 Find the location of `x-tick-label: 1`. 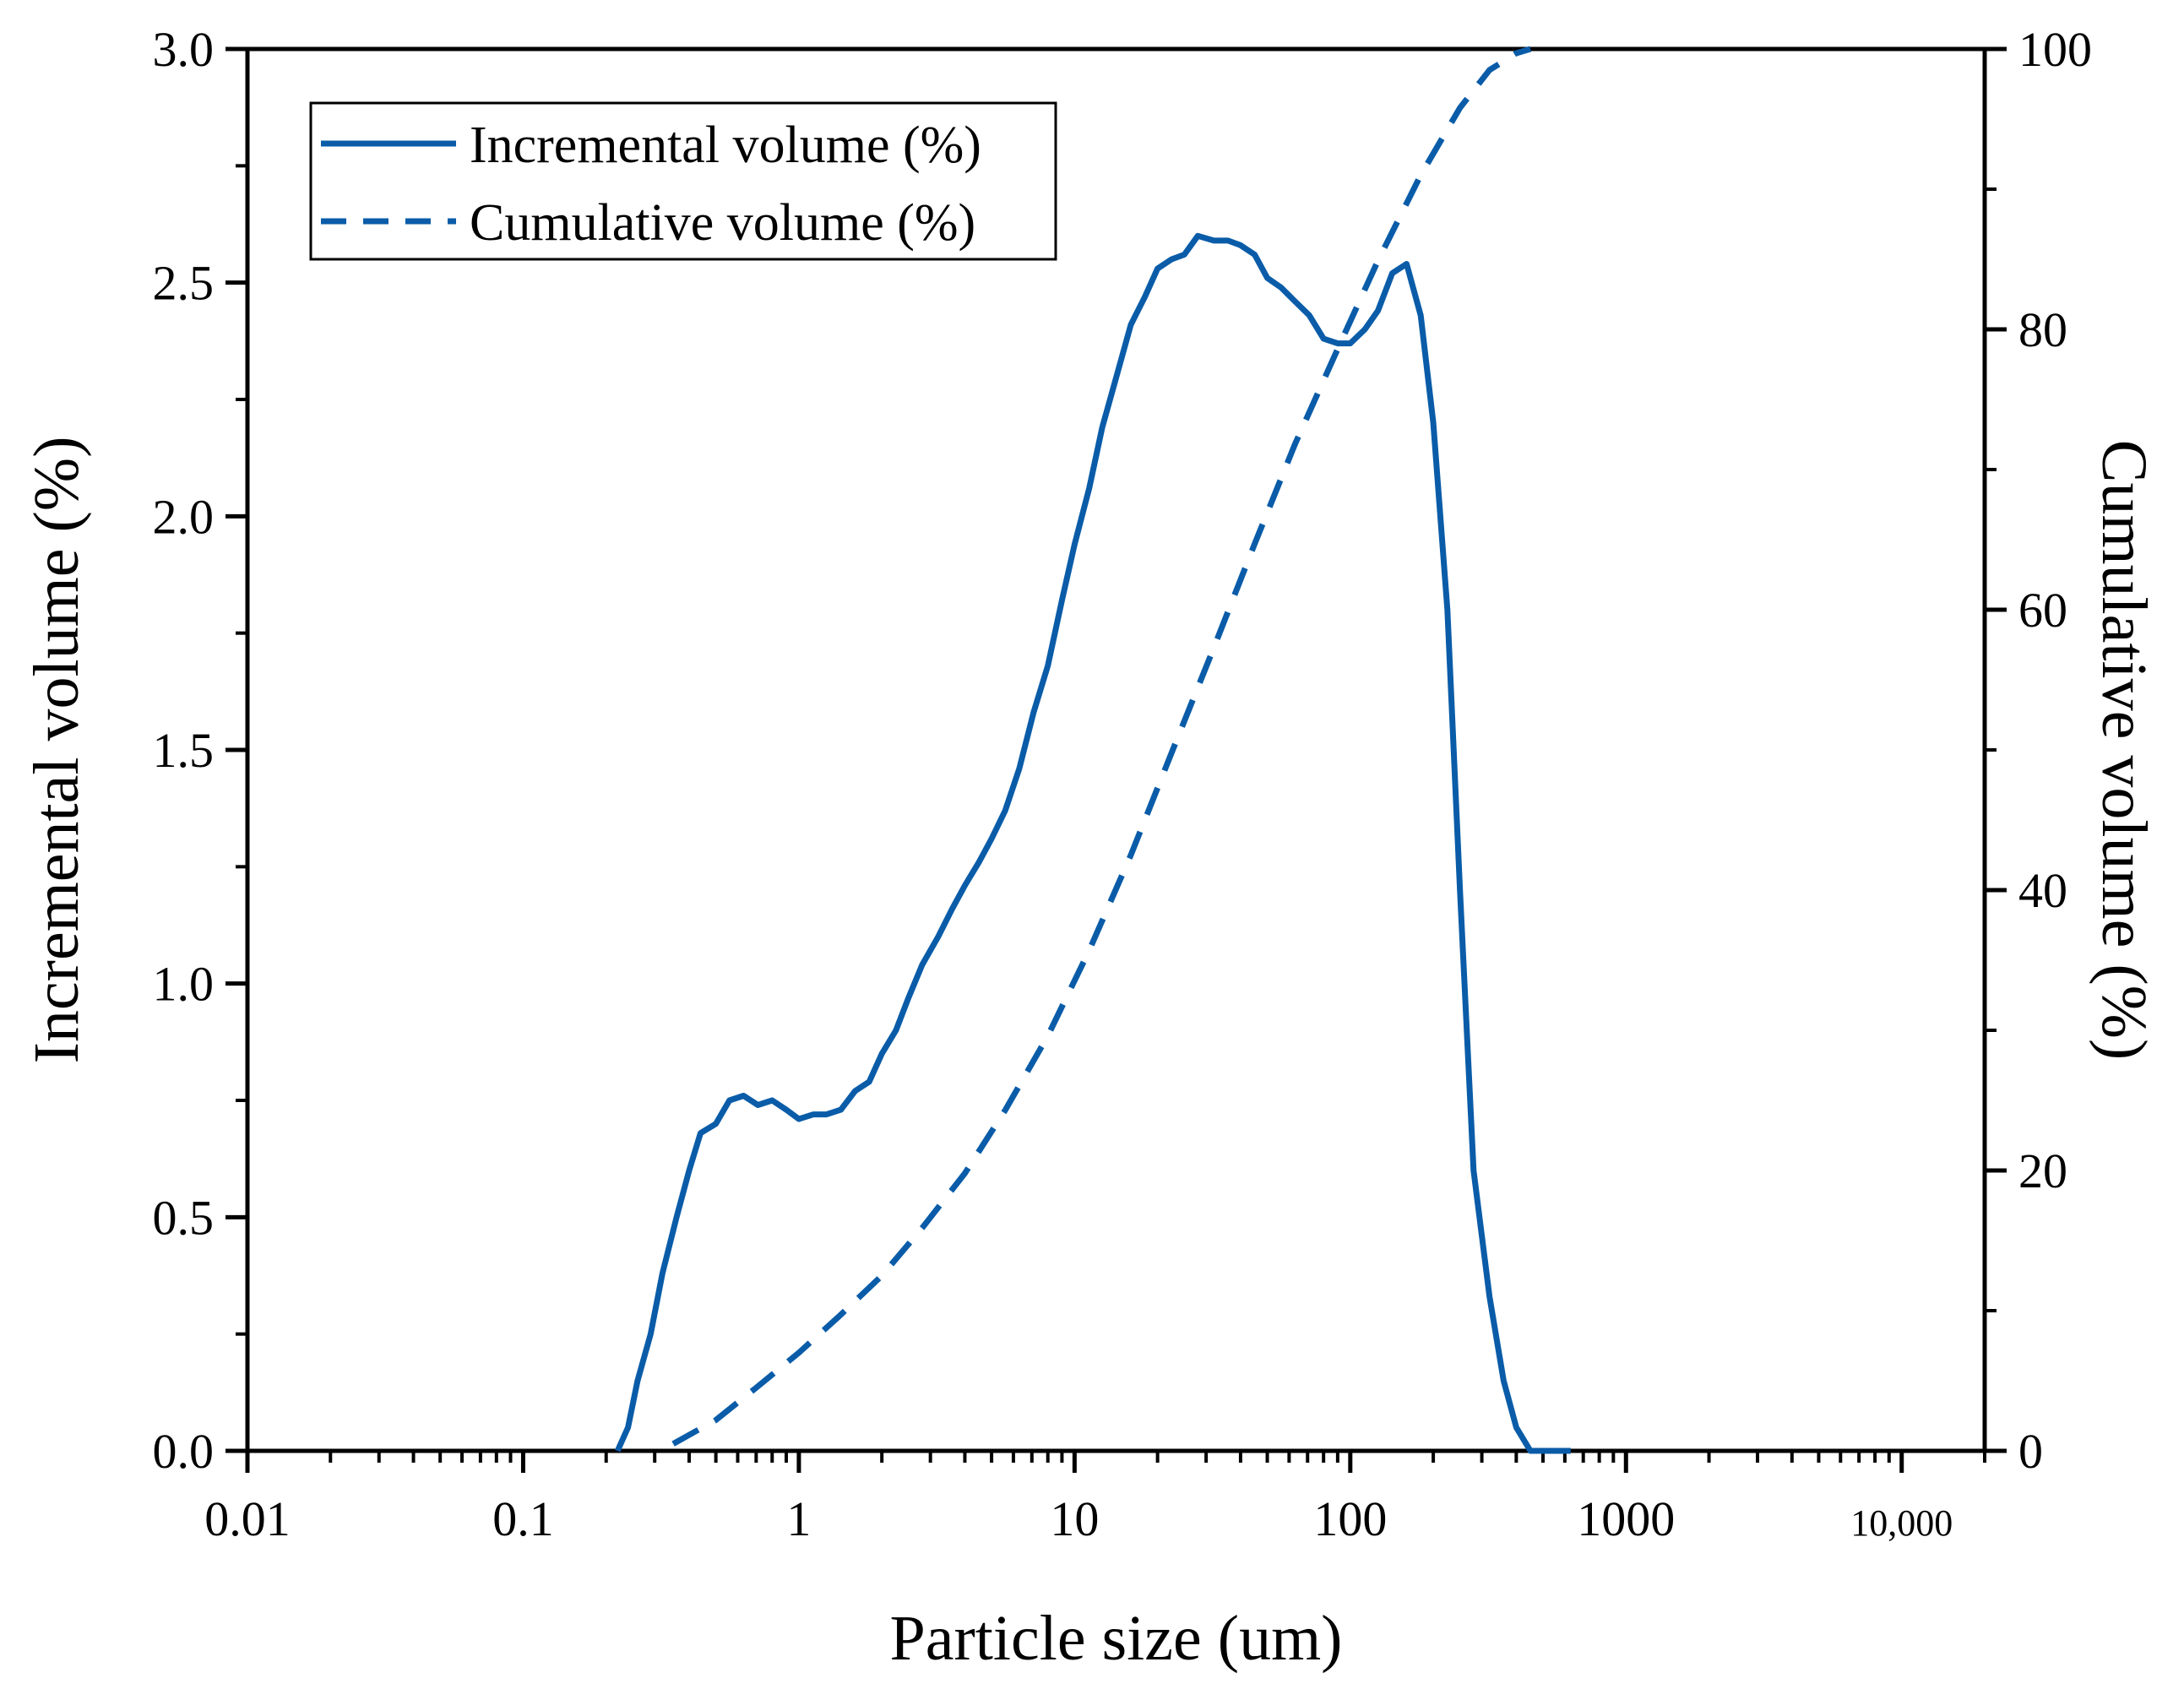

x-tick-label: 1 is located at coordinates (798, 1518).